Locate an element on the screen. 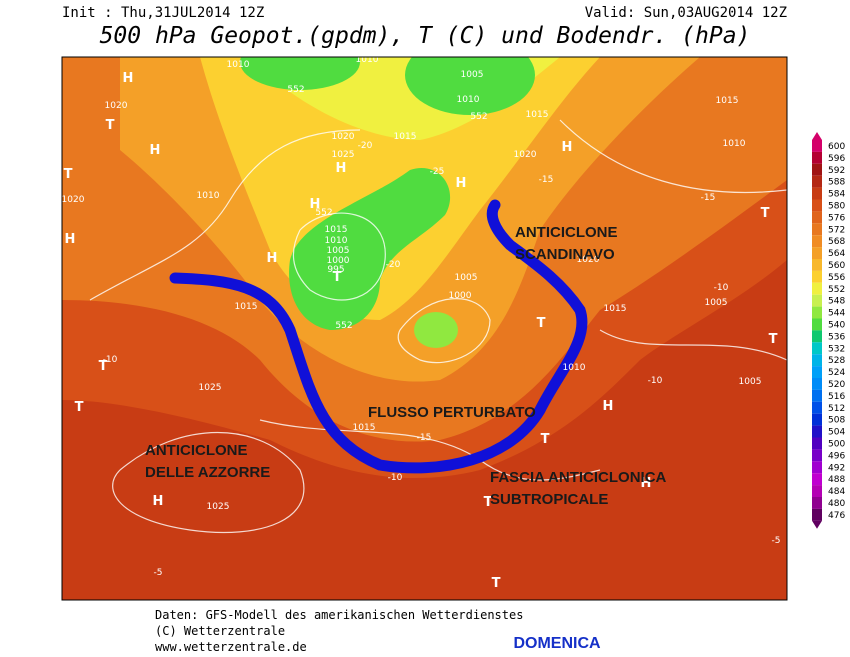  colorbar-label: 568 is located at coordinates (836, 242).